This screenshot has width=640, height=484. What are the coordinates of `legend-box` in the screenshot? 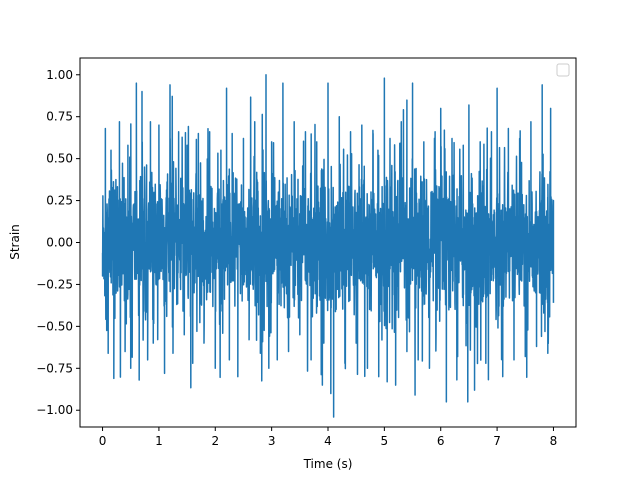 It's located at (563, 70).